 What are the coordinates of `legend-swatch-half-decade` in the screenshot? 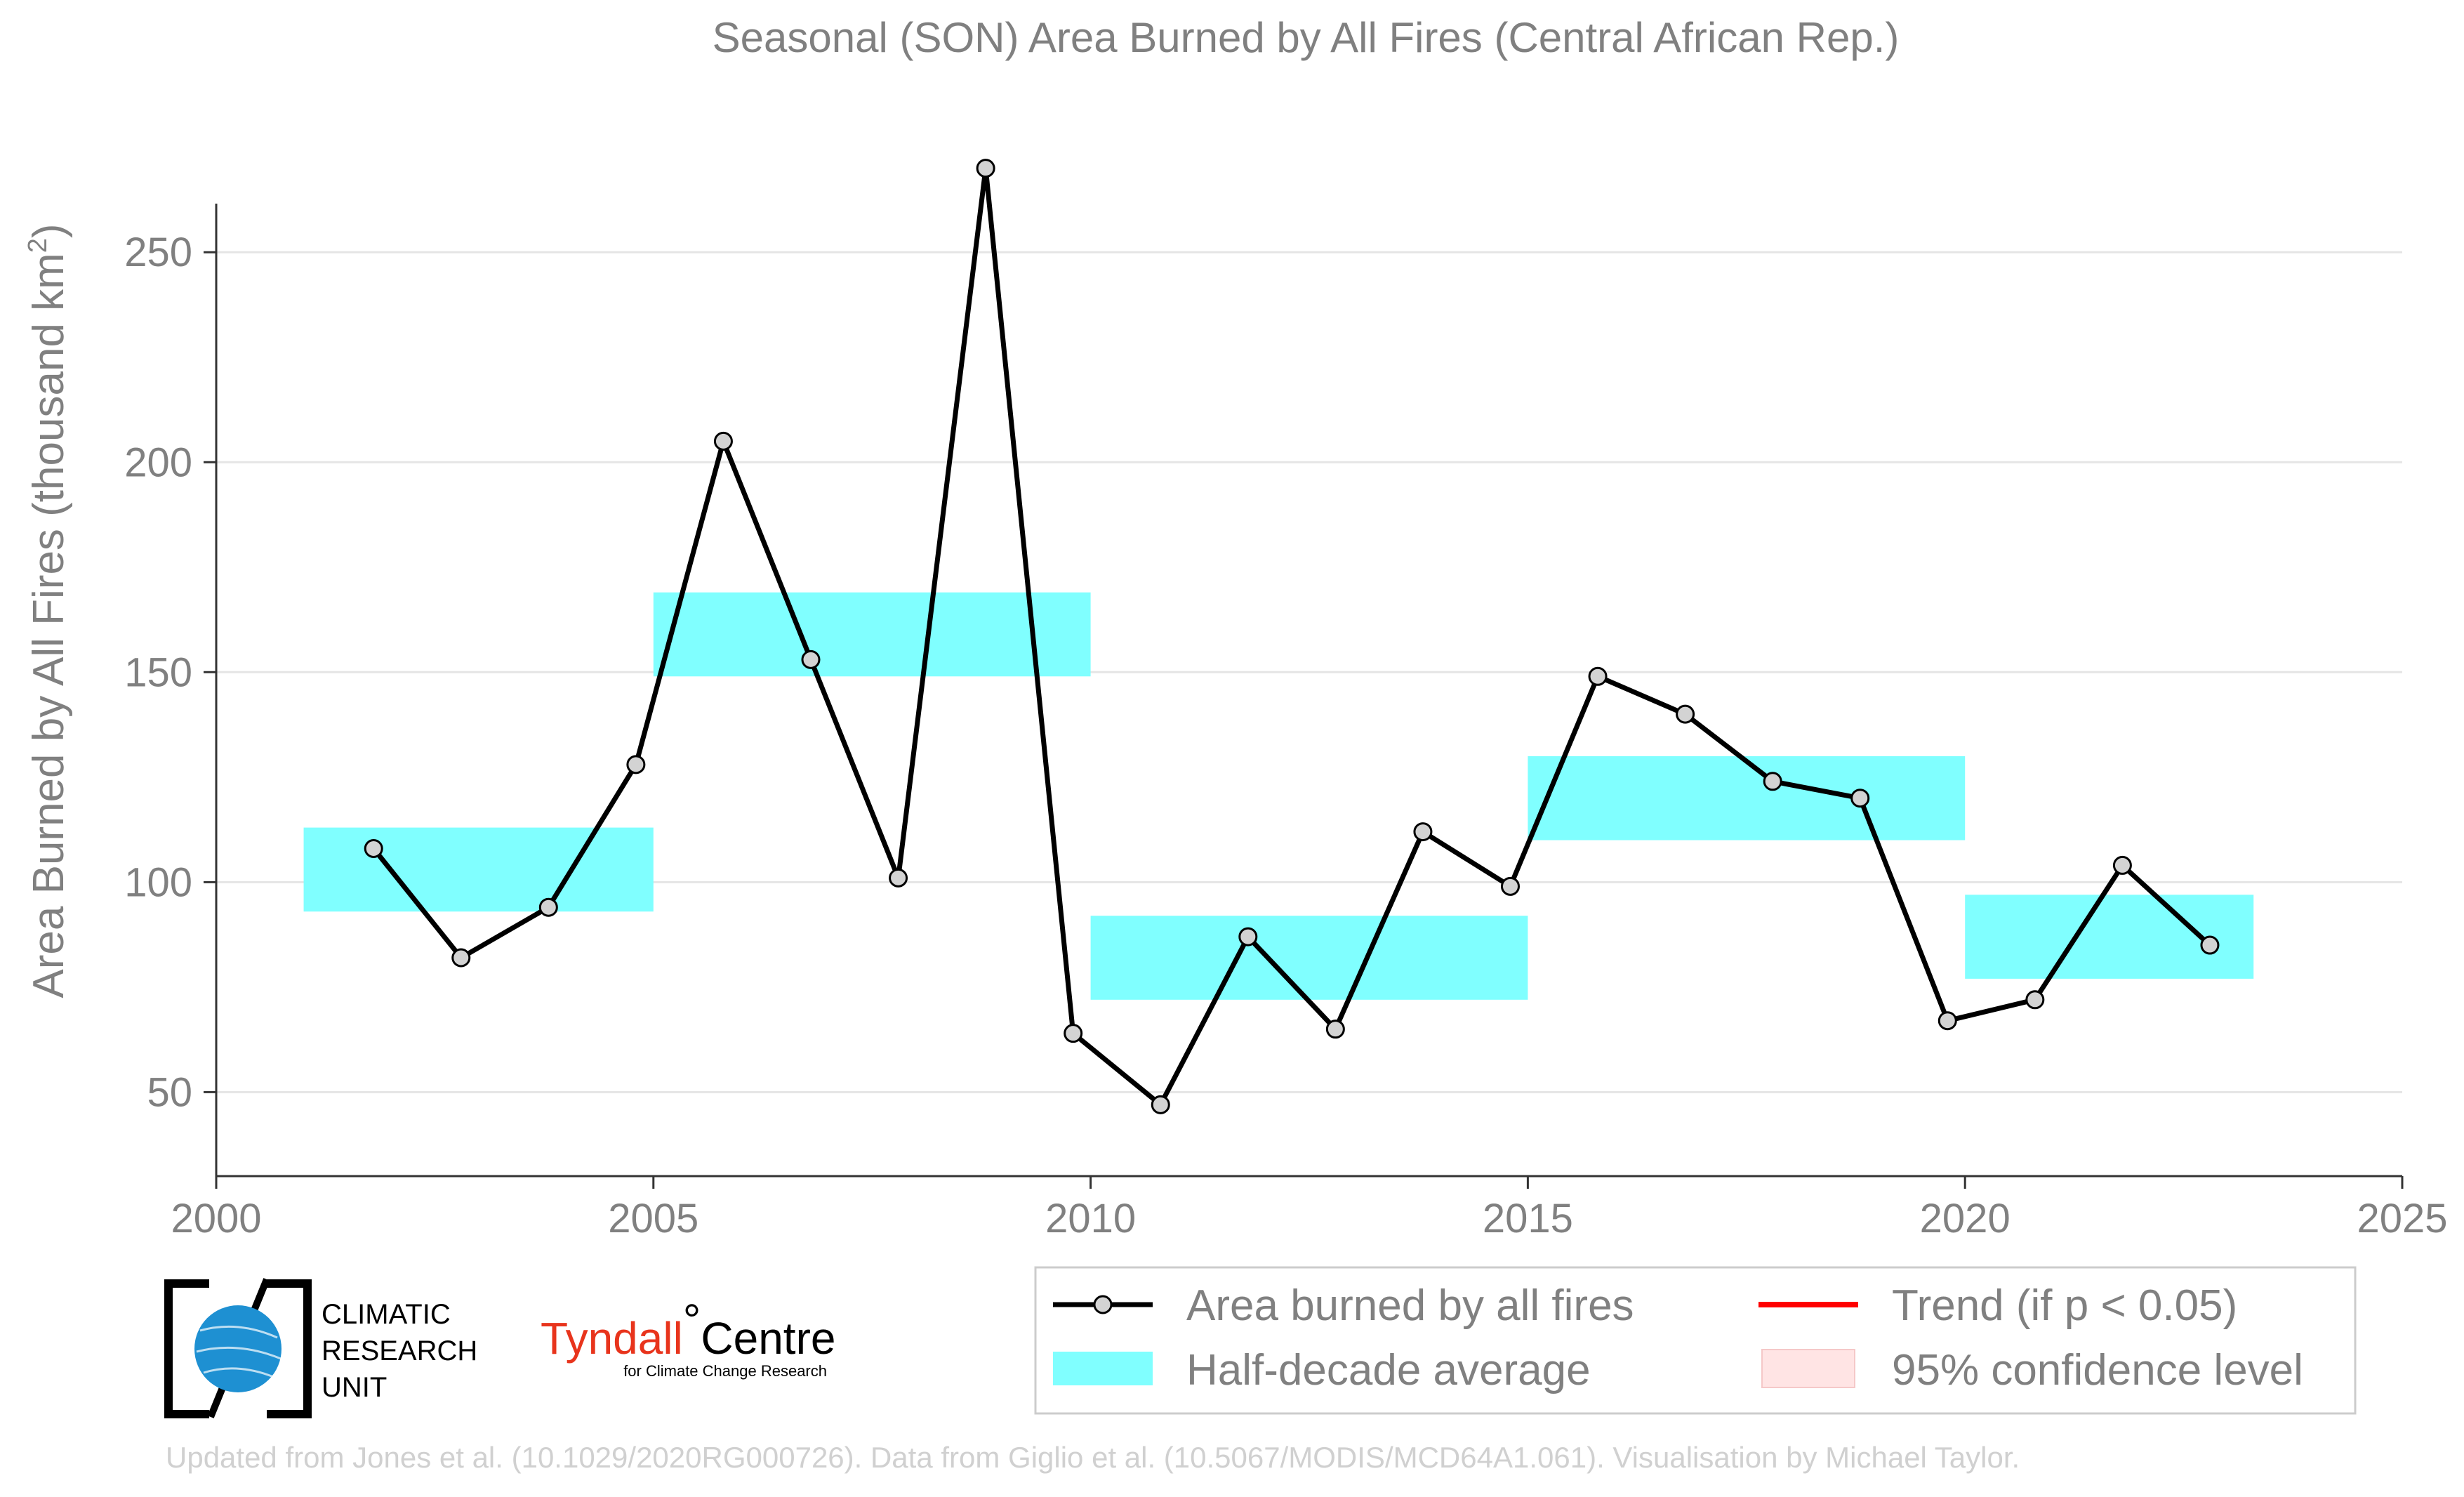 It's located at (1103, 1368).